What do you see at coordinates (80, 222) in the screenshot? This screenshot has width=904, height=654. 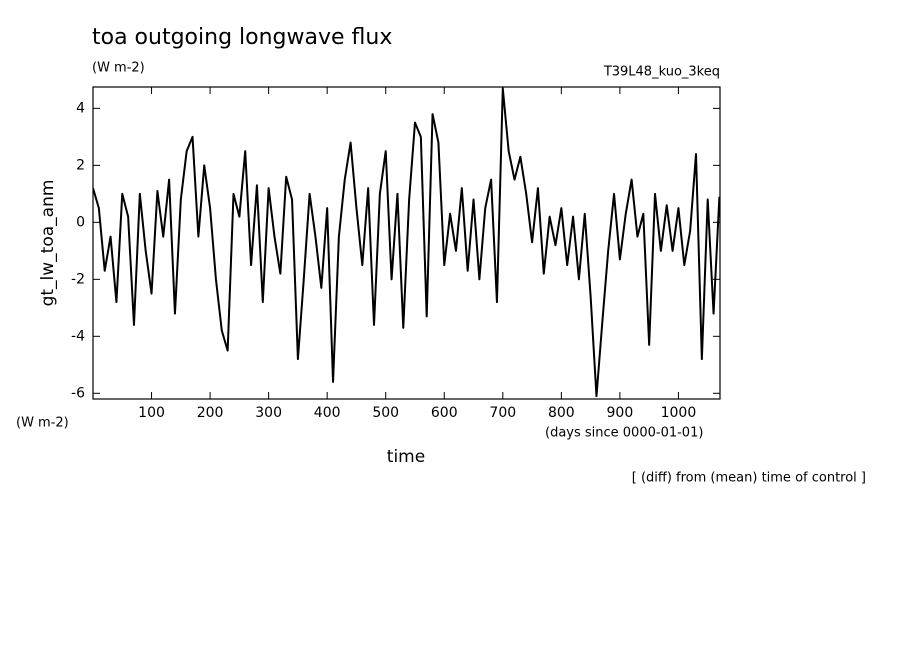 I see `y-tick-label: 0` at bounding box center [80, 222].